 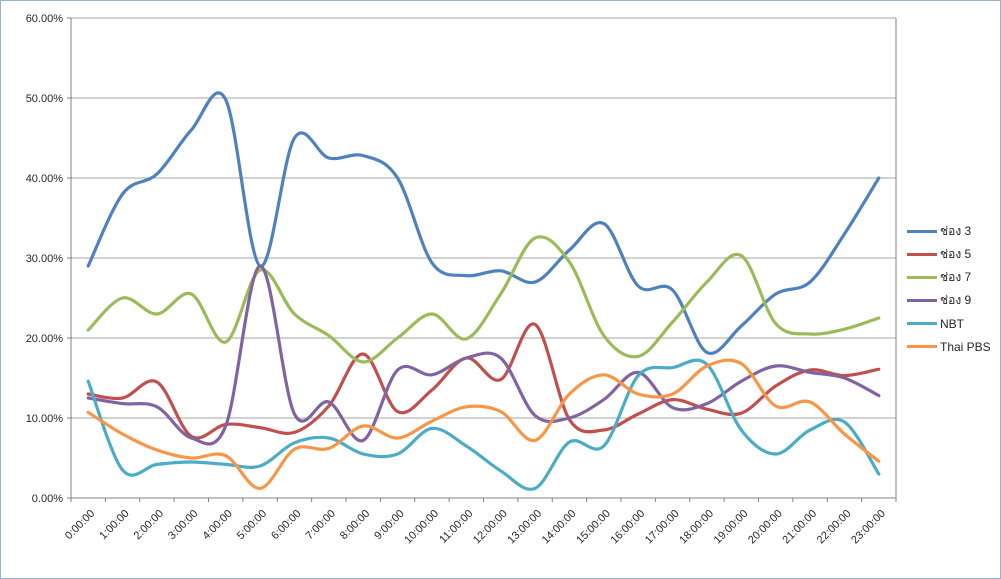 I want to click on legend-item: ช่อง 3, so click(x=949, y=231).